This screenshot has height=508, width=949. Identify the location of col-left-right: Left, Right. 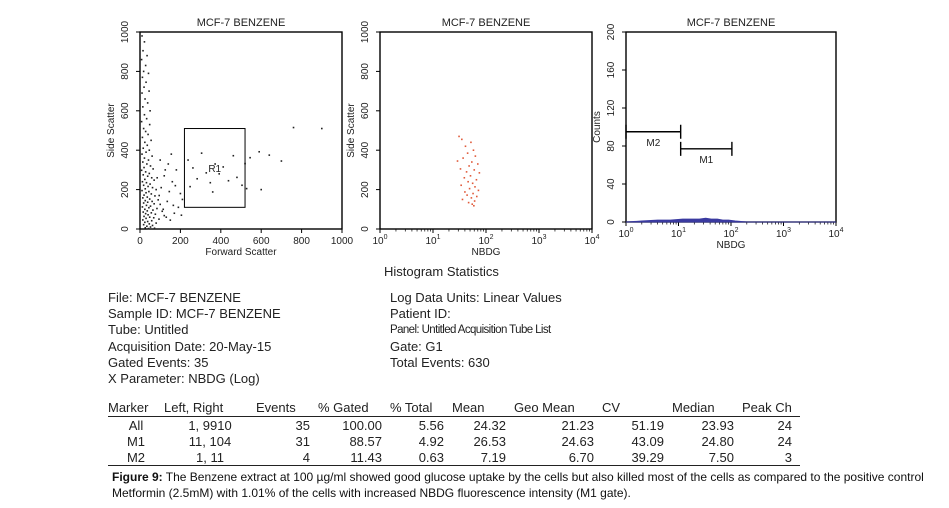
(210, 408).